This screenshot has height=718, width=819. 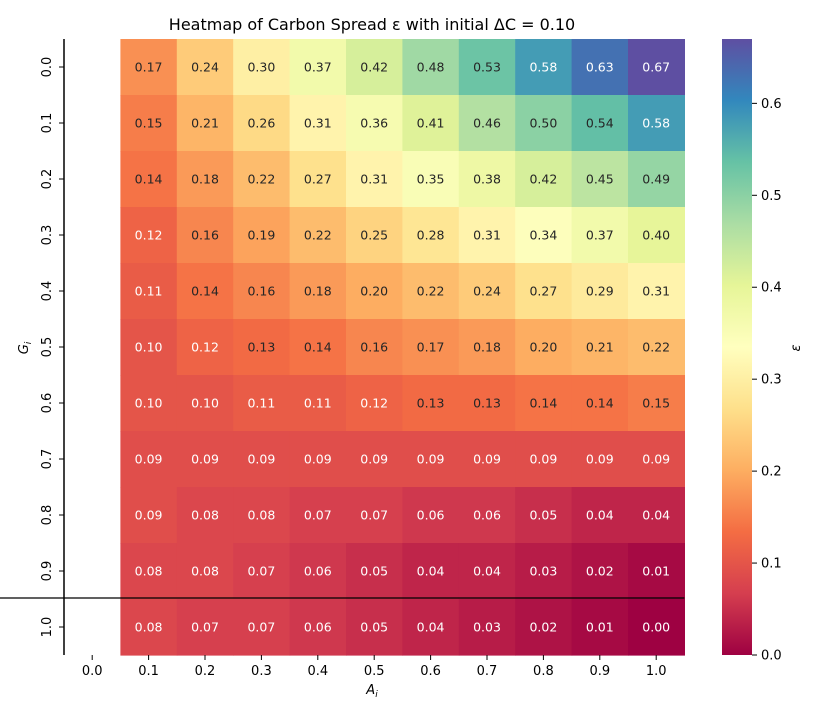 What do you see at coordinates (431, 67) in the screenshot?
I see `cell-value-label: 0.48` at bounding box center [431, 67].